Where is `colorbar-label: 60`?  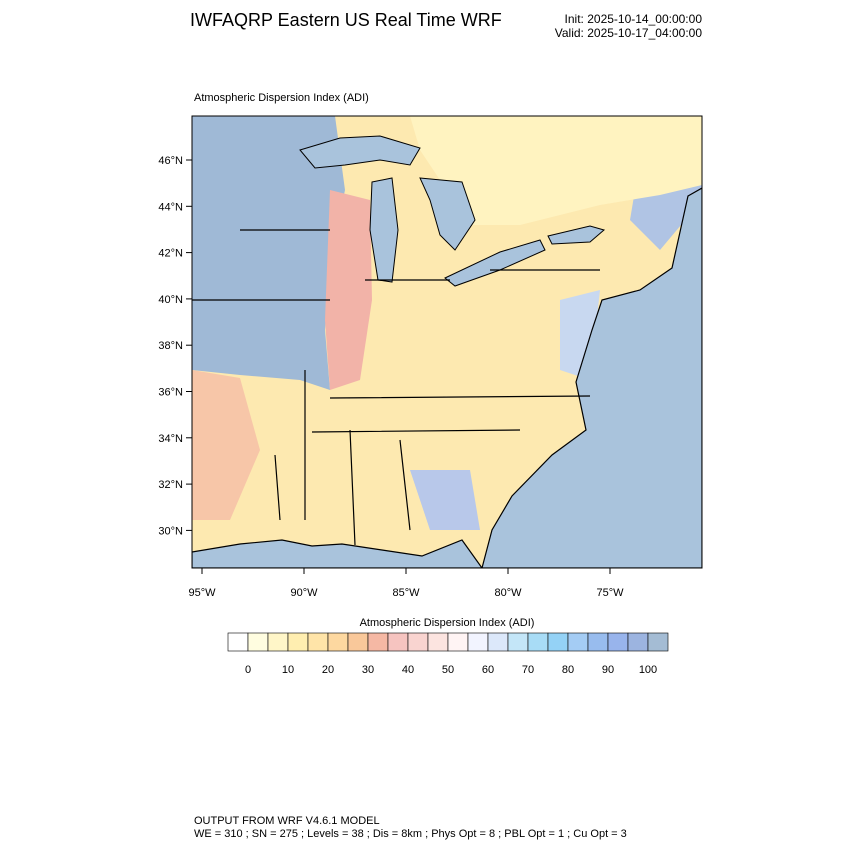
colorbar-label: 60 is located at coordinates (488, 670).